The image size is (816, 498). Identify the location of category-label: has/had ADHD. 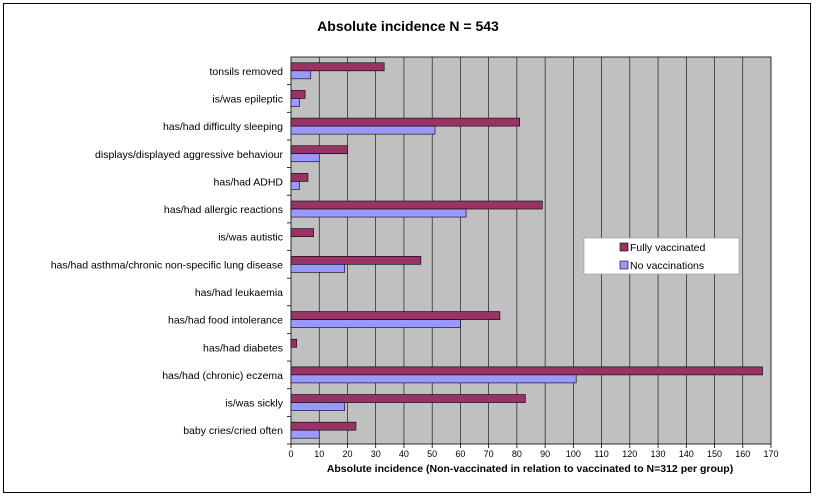
(249, 182).